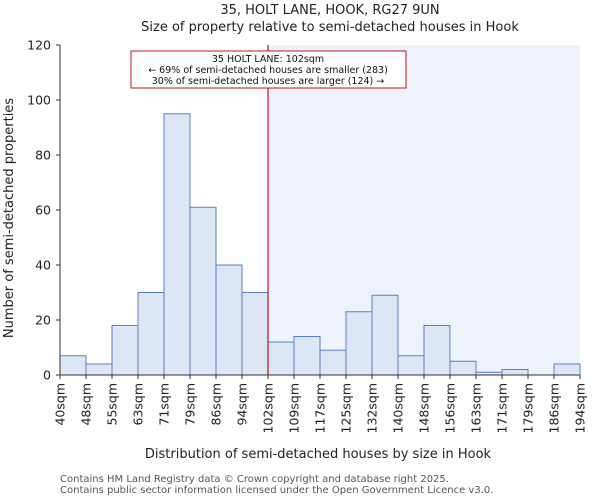 Image resolution: width=600 pixels, height=500 pixels. I want to click on x-tick-label-194sqm: 194sqm, so click(580, 408).